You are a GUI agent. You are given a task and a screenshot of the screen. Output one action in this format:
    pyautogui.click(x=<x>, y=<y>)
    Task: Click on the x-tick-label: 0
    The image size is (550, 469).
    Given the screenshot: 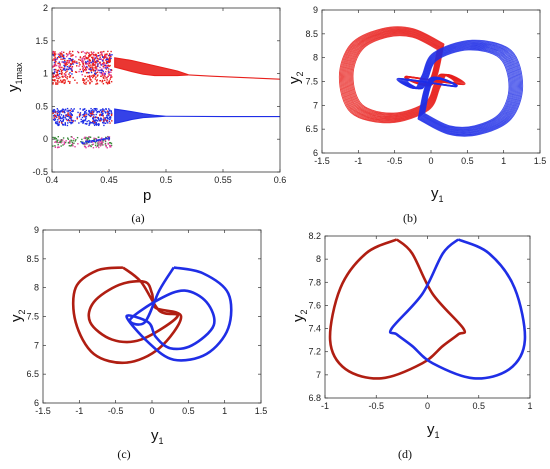 What is the action you would take?
    pyautogui.click(x=427, y=406)
    